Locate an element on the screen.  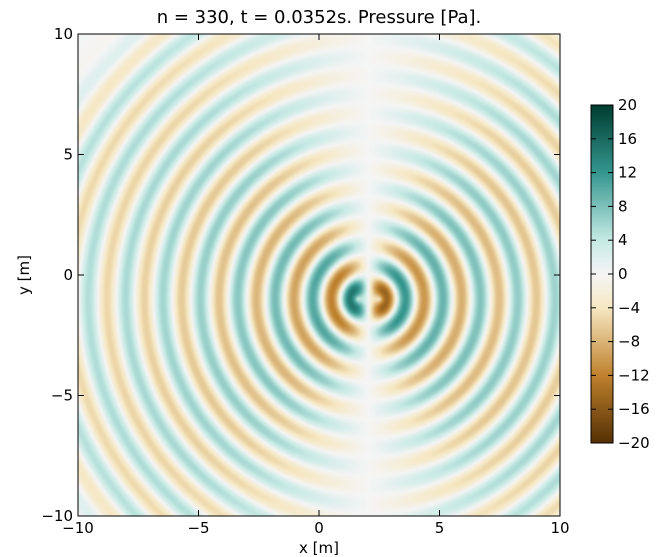
colorbar-tick-label: 20 is located at coordinates (627, 105).